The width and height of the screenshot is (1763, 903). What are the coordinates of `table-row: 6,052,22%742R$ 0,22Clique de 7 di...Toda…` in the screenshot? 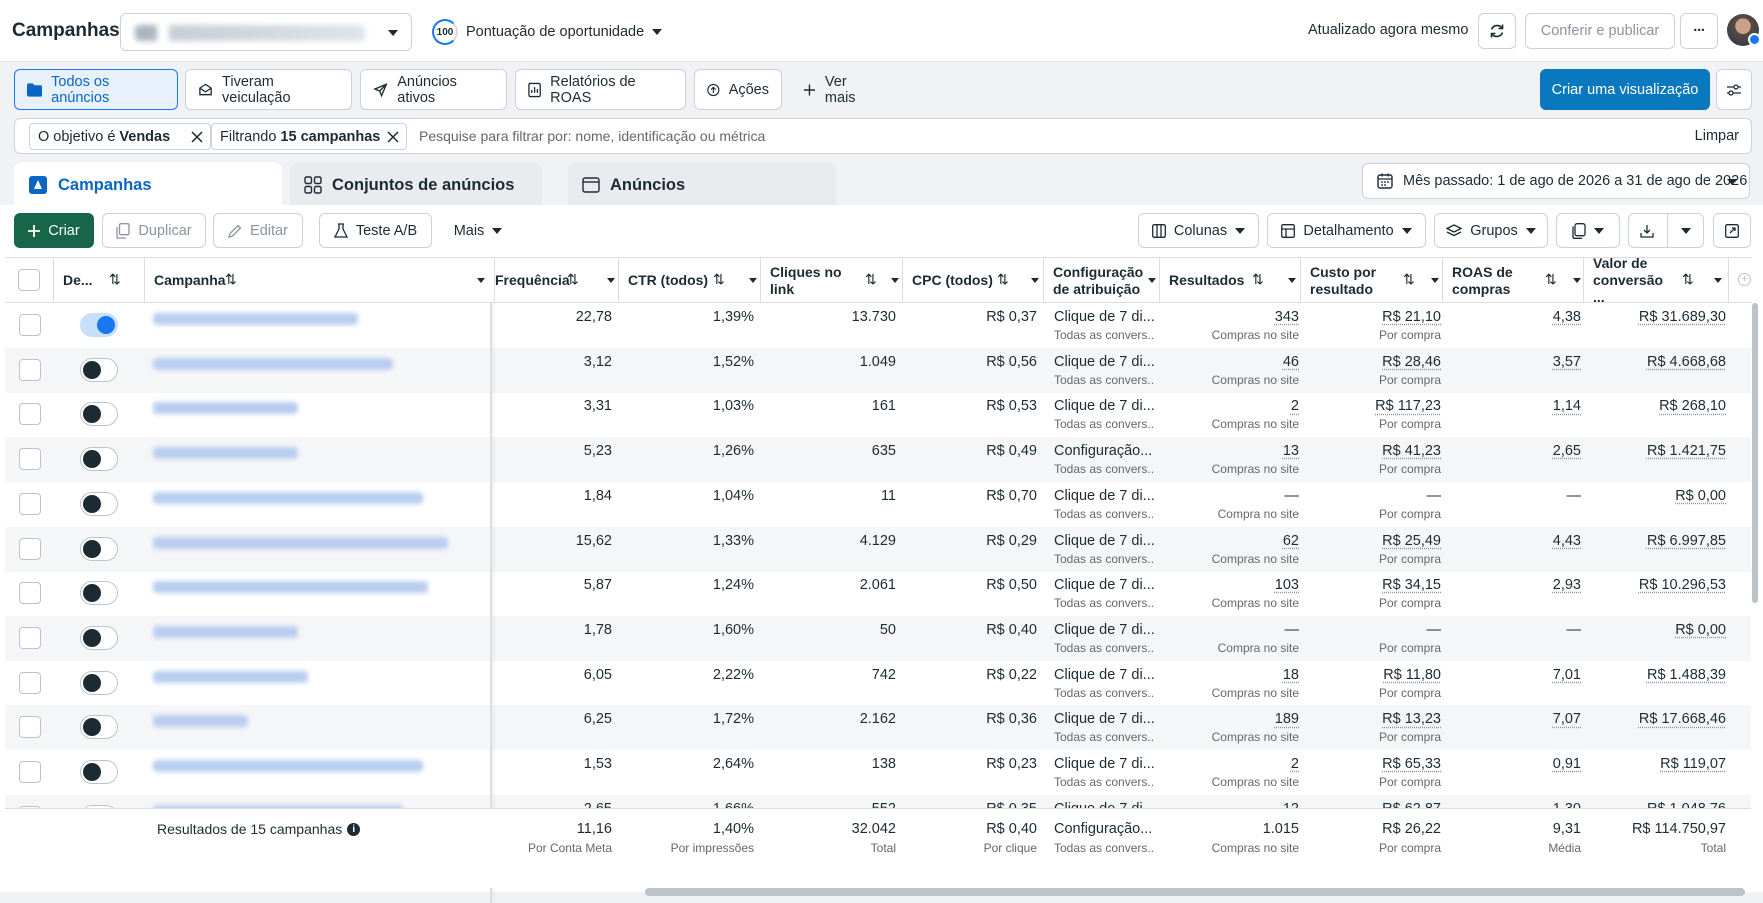 It's located at (878, 683).